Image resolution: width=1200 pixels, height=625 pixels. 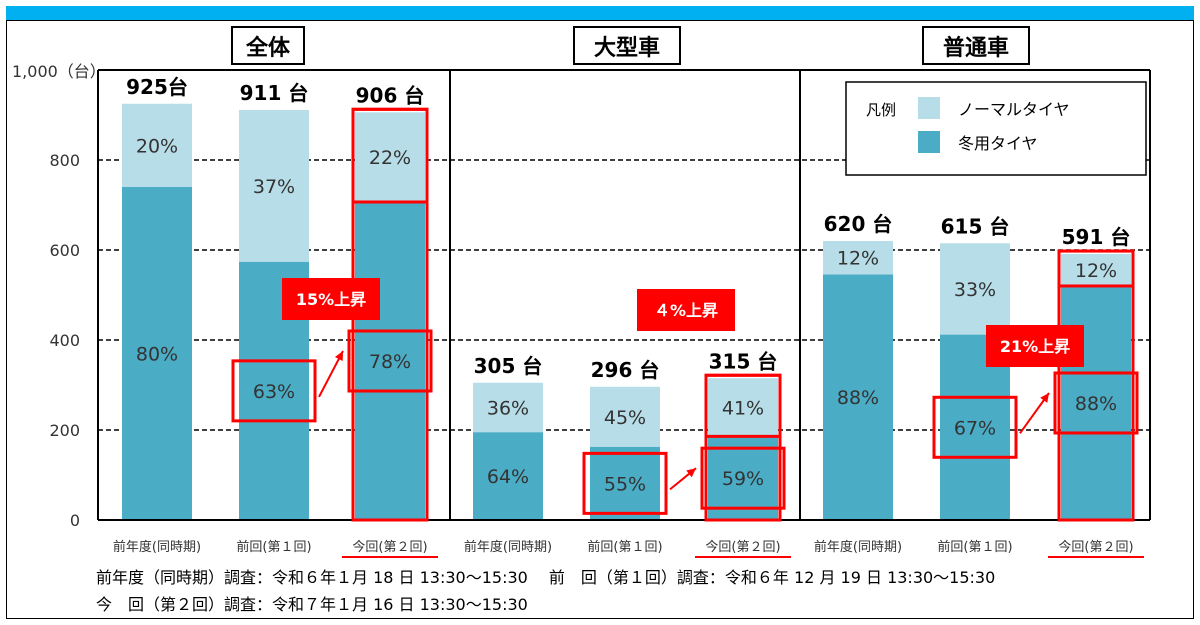 I want to click on total-label: 615 台, so click(x=975, y=226).